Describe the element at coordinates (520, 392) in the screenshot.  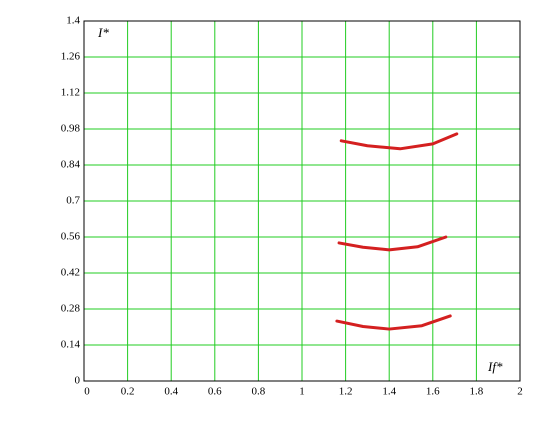
I see `x-tick-label: 2` at that location.